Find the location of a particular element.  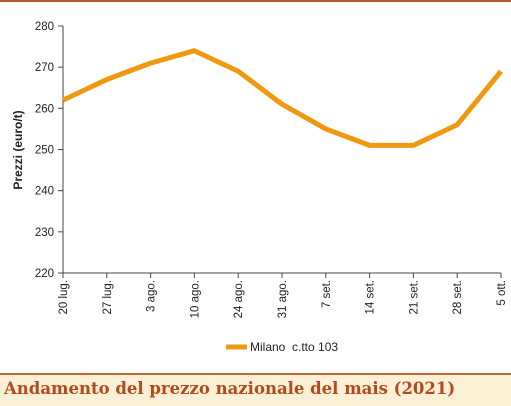

x-tick-label: 20 lug. is located at coordinates (64, 297).